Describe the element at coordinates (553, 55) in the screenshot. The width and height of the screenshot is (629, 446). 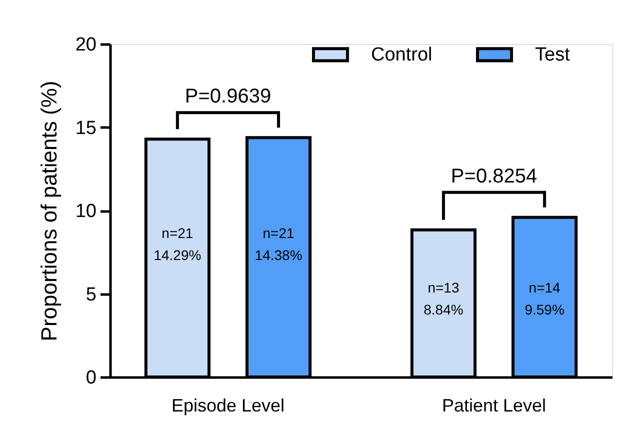
I see `legend-label: Test` at that location.